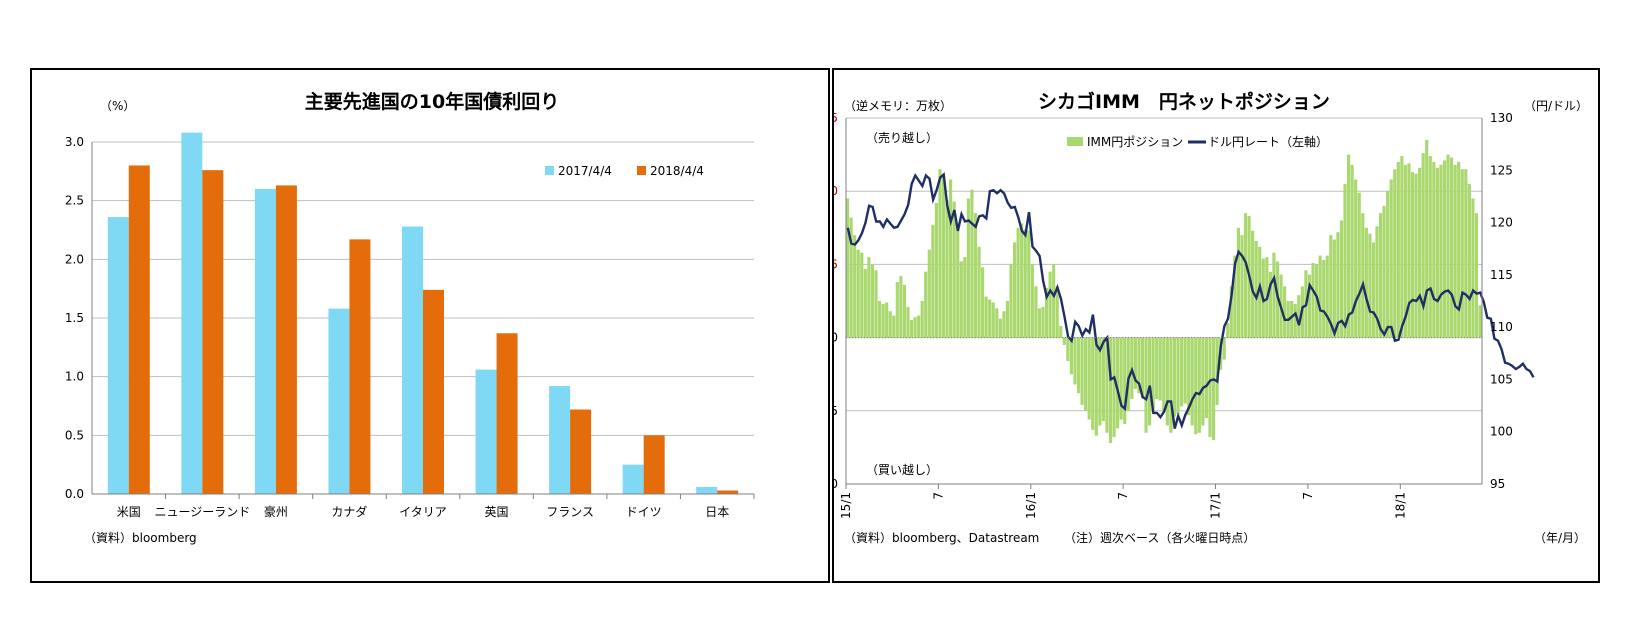 The width and height of the screenshot is (1648, 617). I want to click on right-tick-label: 120, so click(1501, 223).